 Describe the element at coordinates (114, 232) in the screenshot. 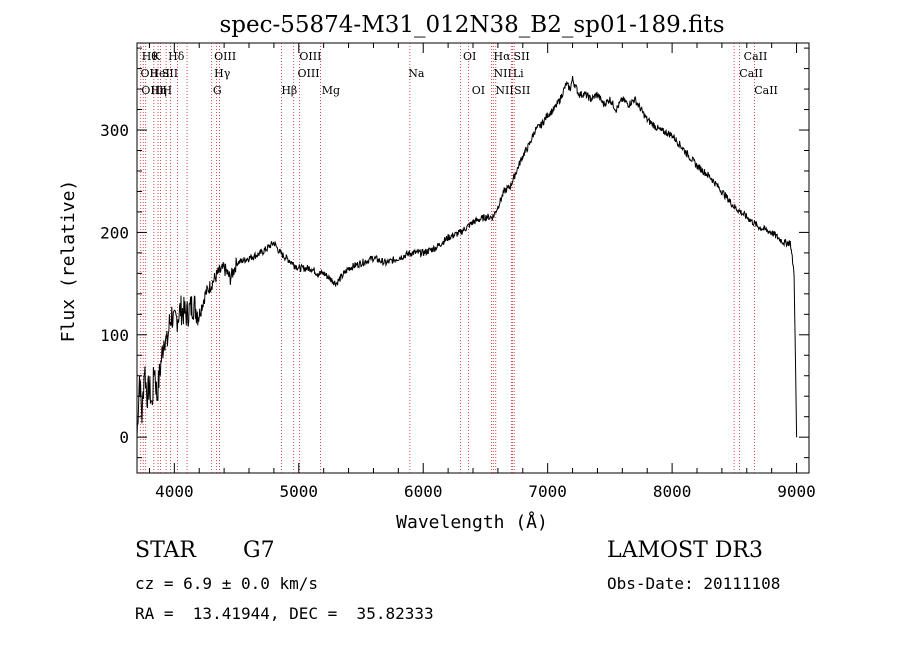

I see `y-tick-label: 200` at that location.